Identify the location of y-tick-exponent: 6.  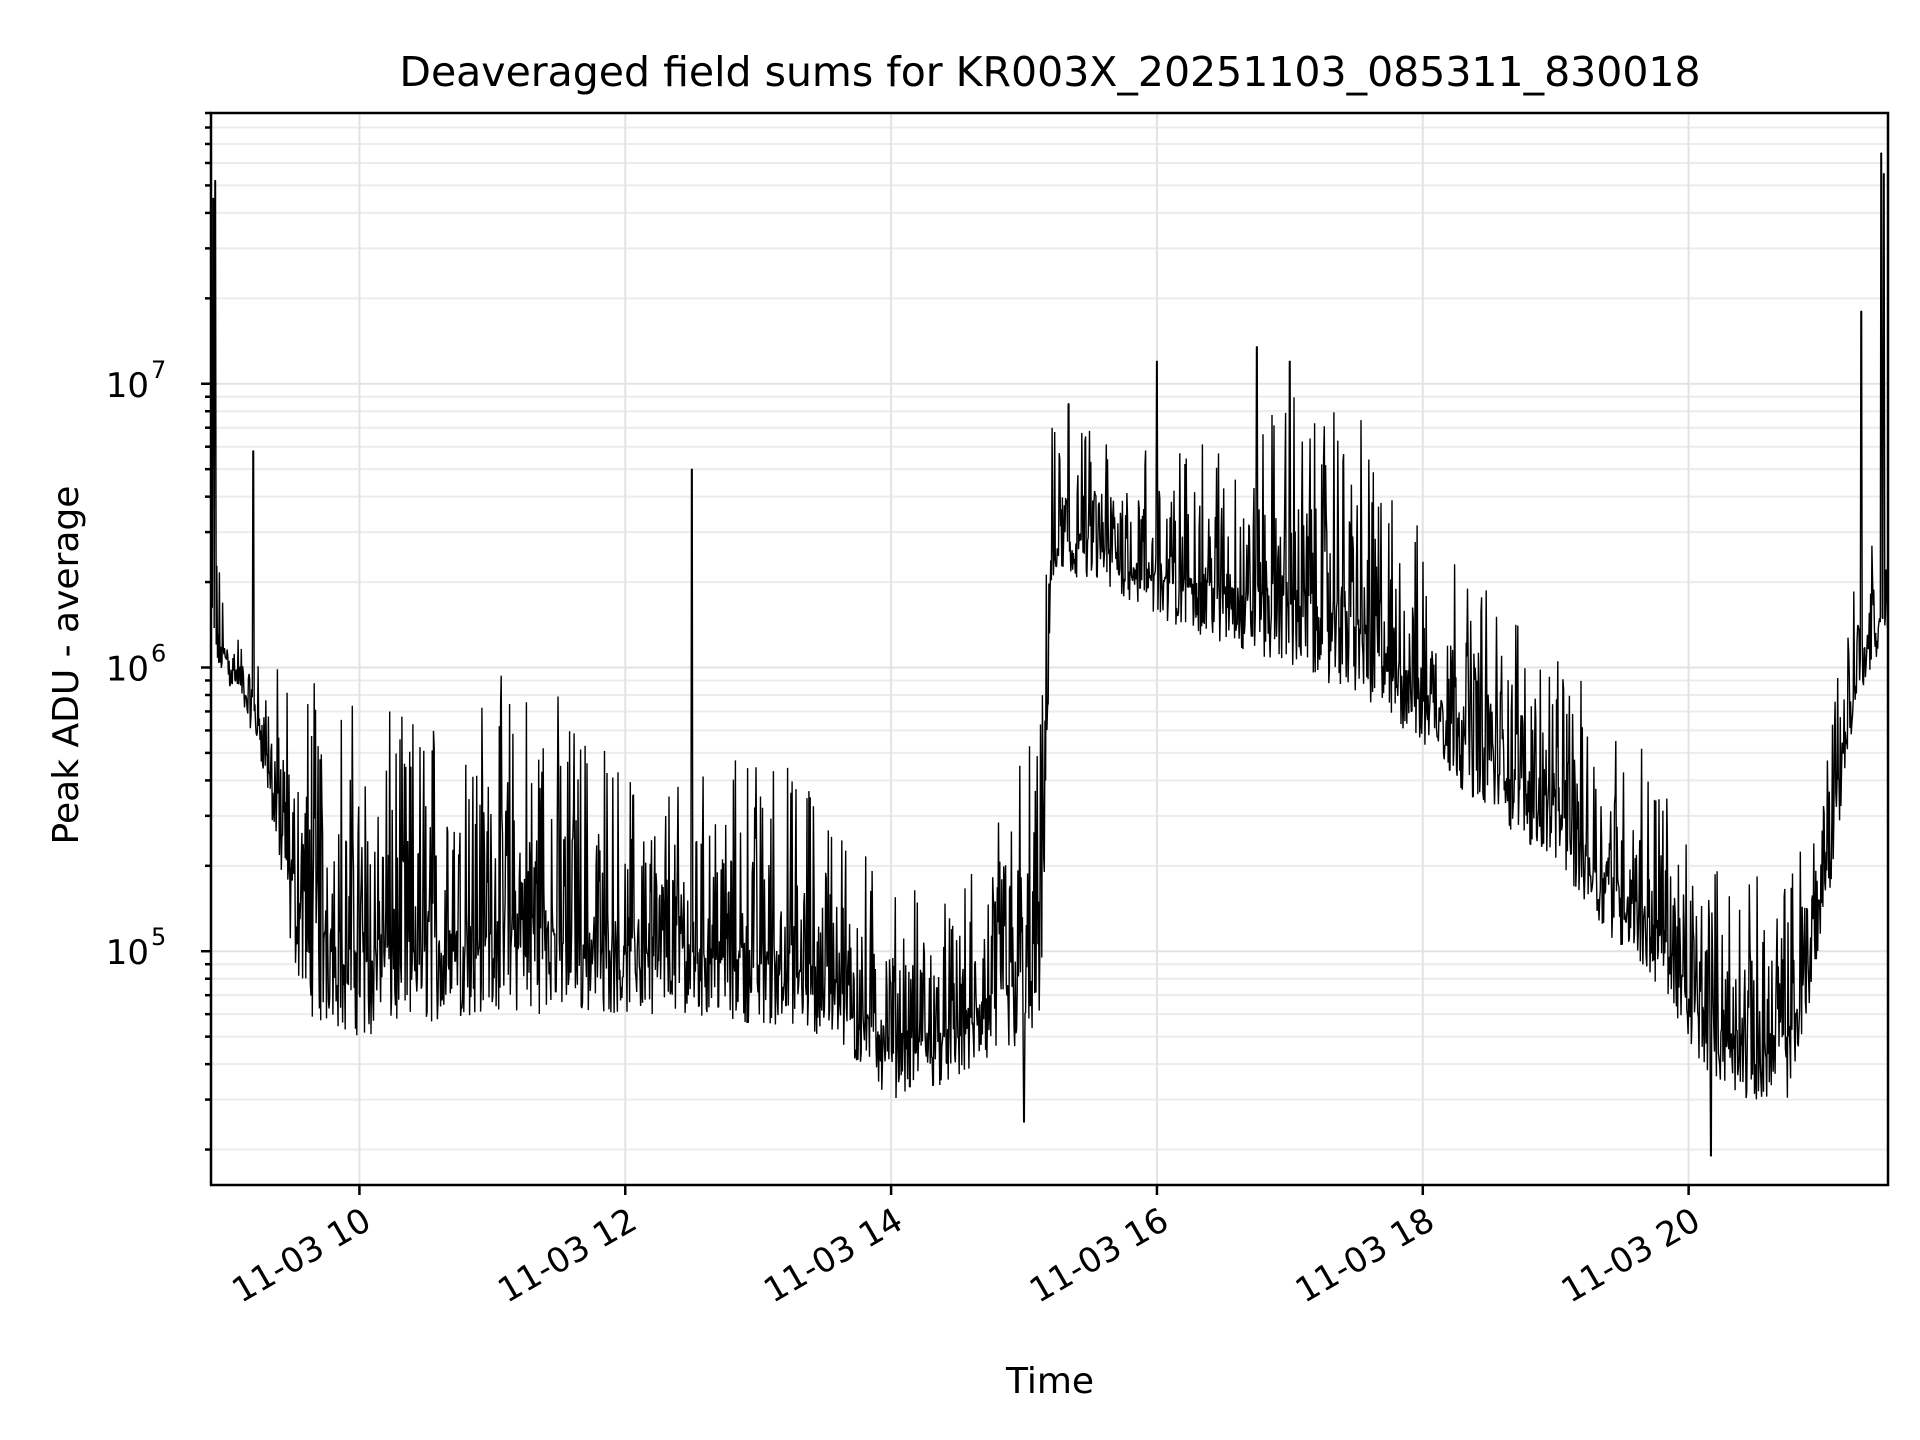
(158, 653).